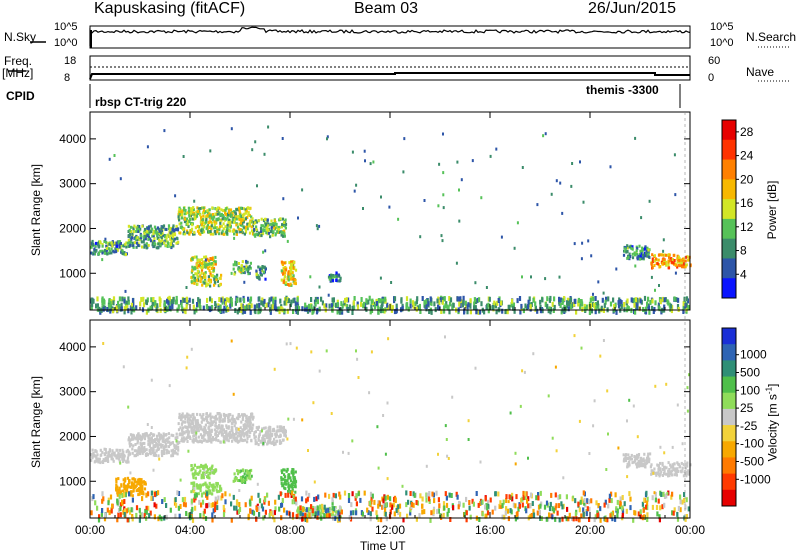  Describe the element at coordinates (743, 251) in the screenshot. I see `power-colorbar-tick-label: 8` at that location.